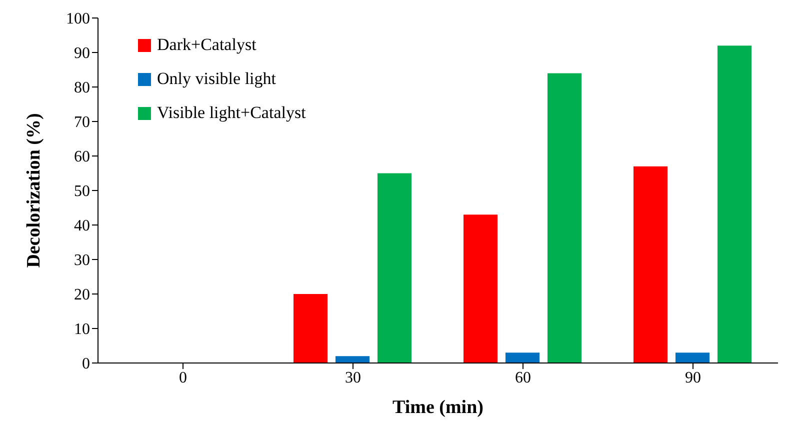 The height and width of the screenshot is (441, 807). I want to click on x-tick-label: 60, so click(523, 377).